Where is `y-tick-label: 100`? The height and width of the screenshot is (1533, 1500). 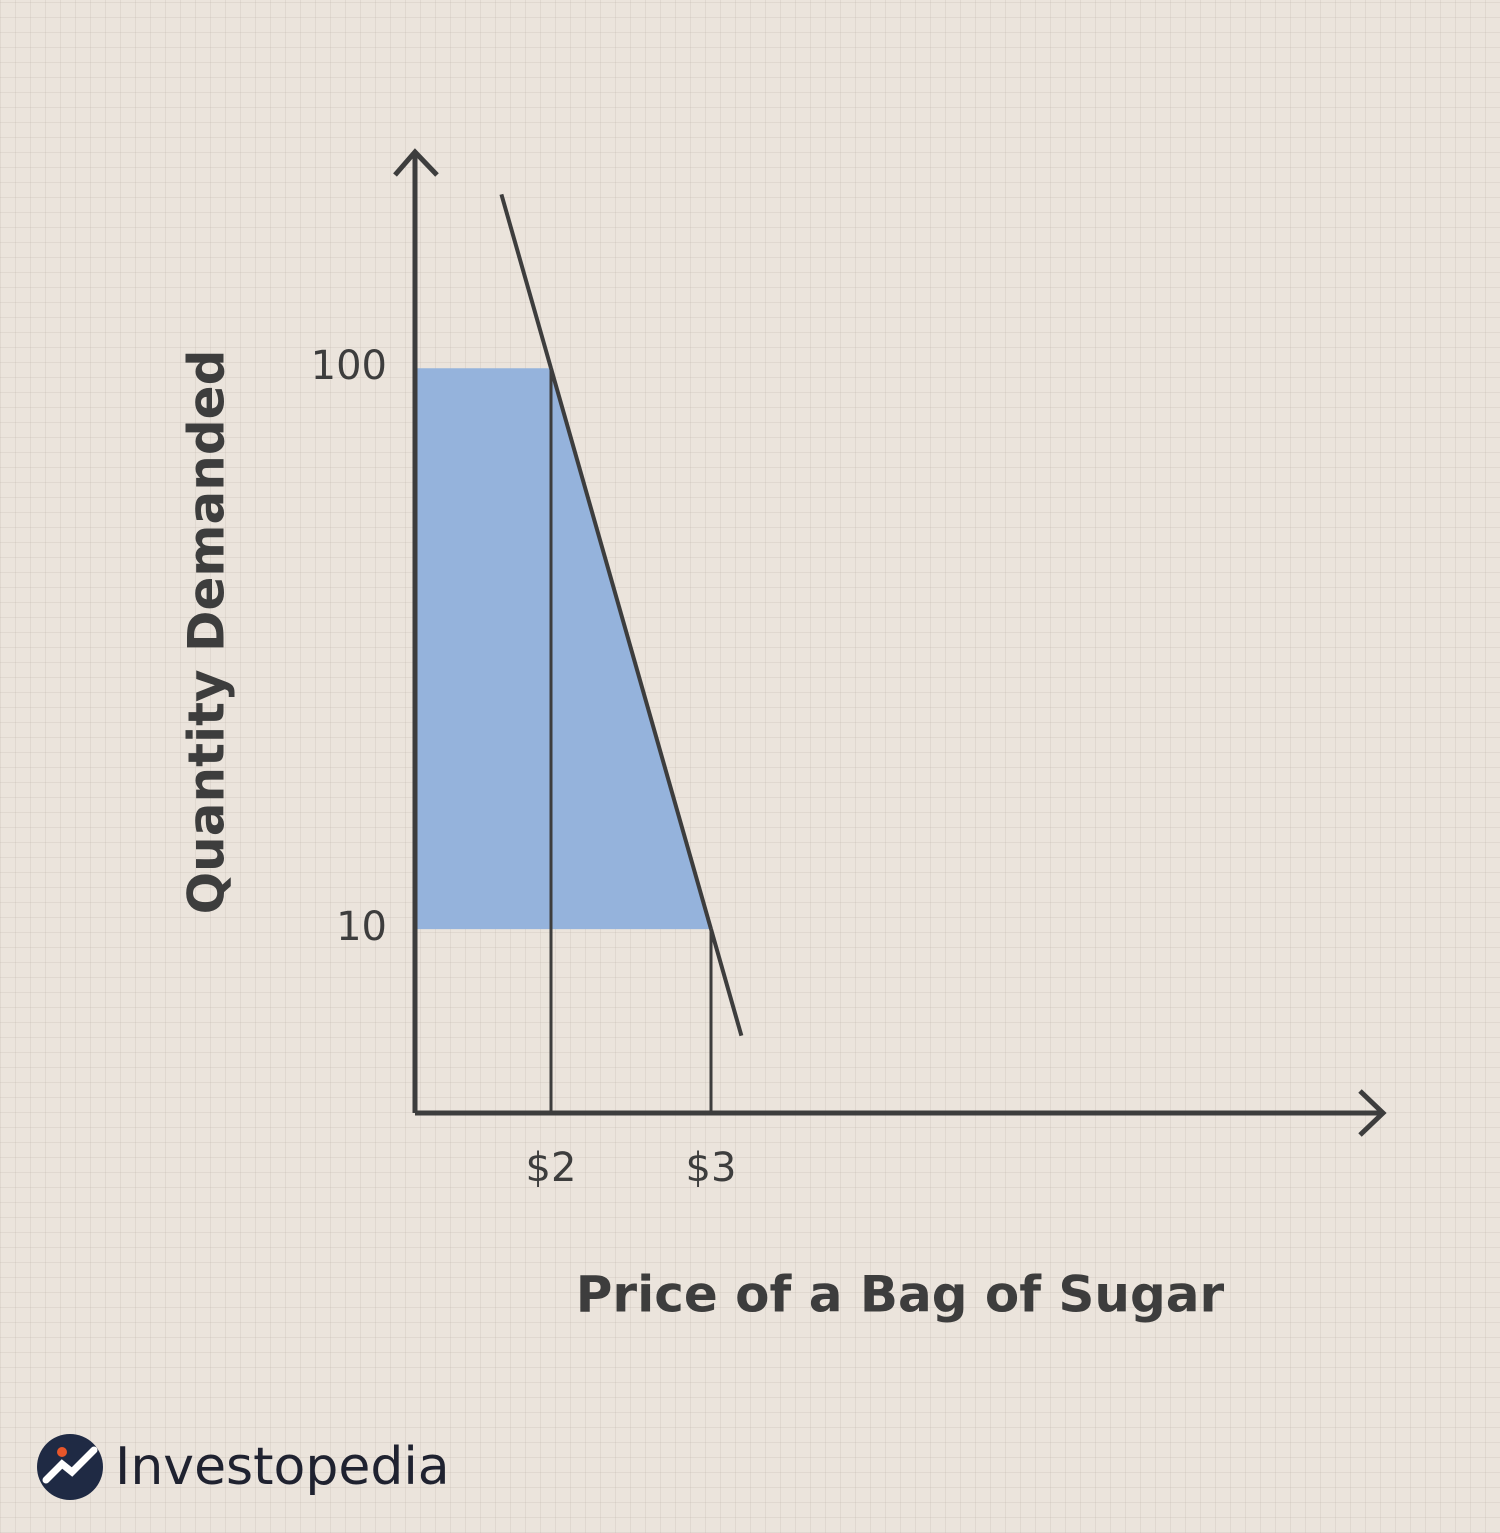
y-tick-label: 100 is located at coordinates (349, 366).